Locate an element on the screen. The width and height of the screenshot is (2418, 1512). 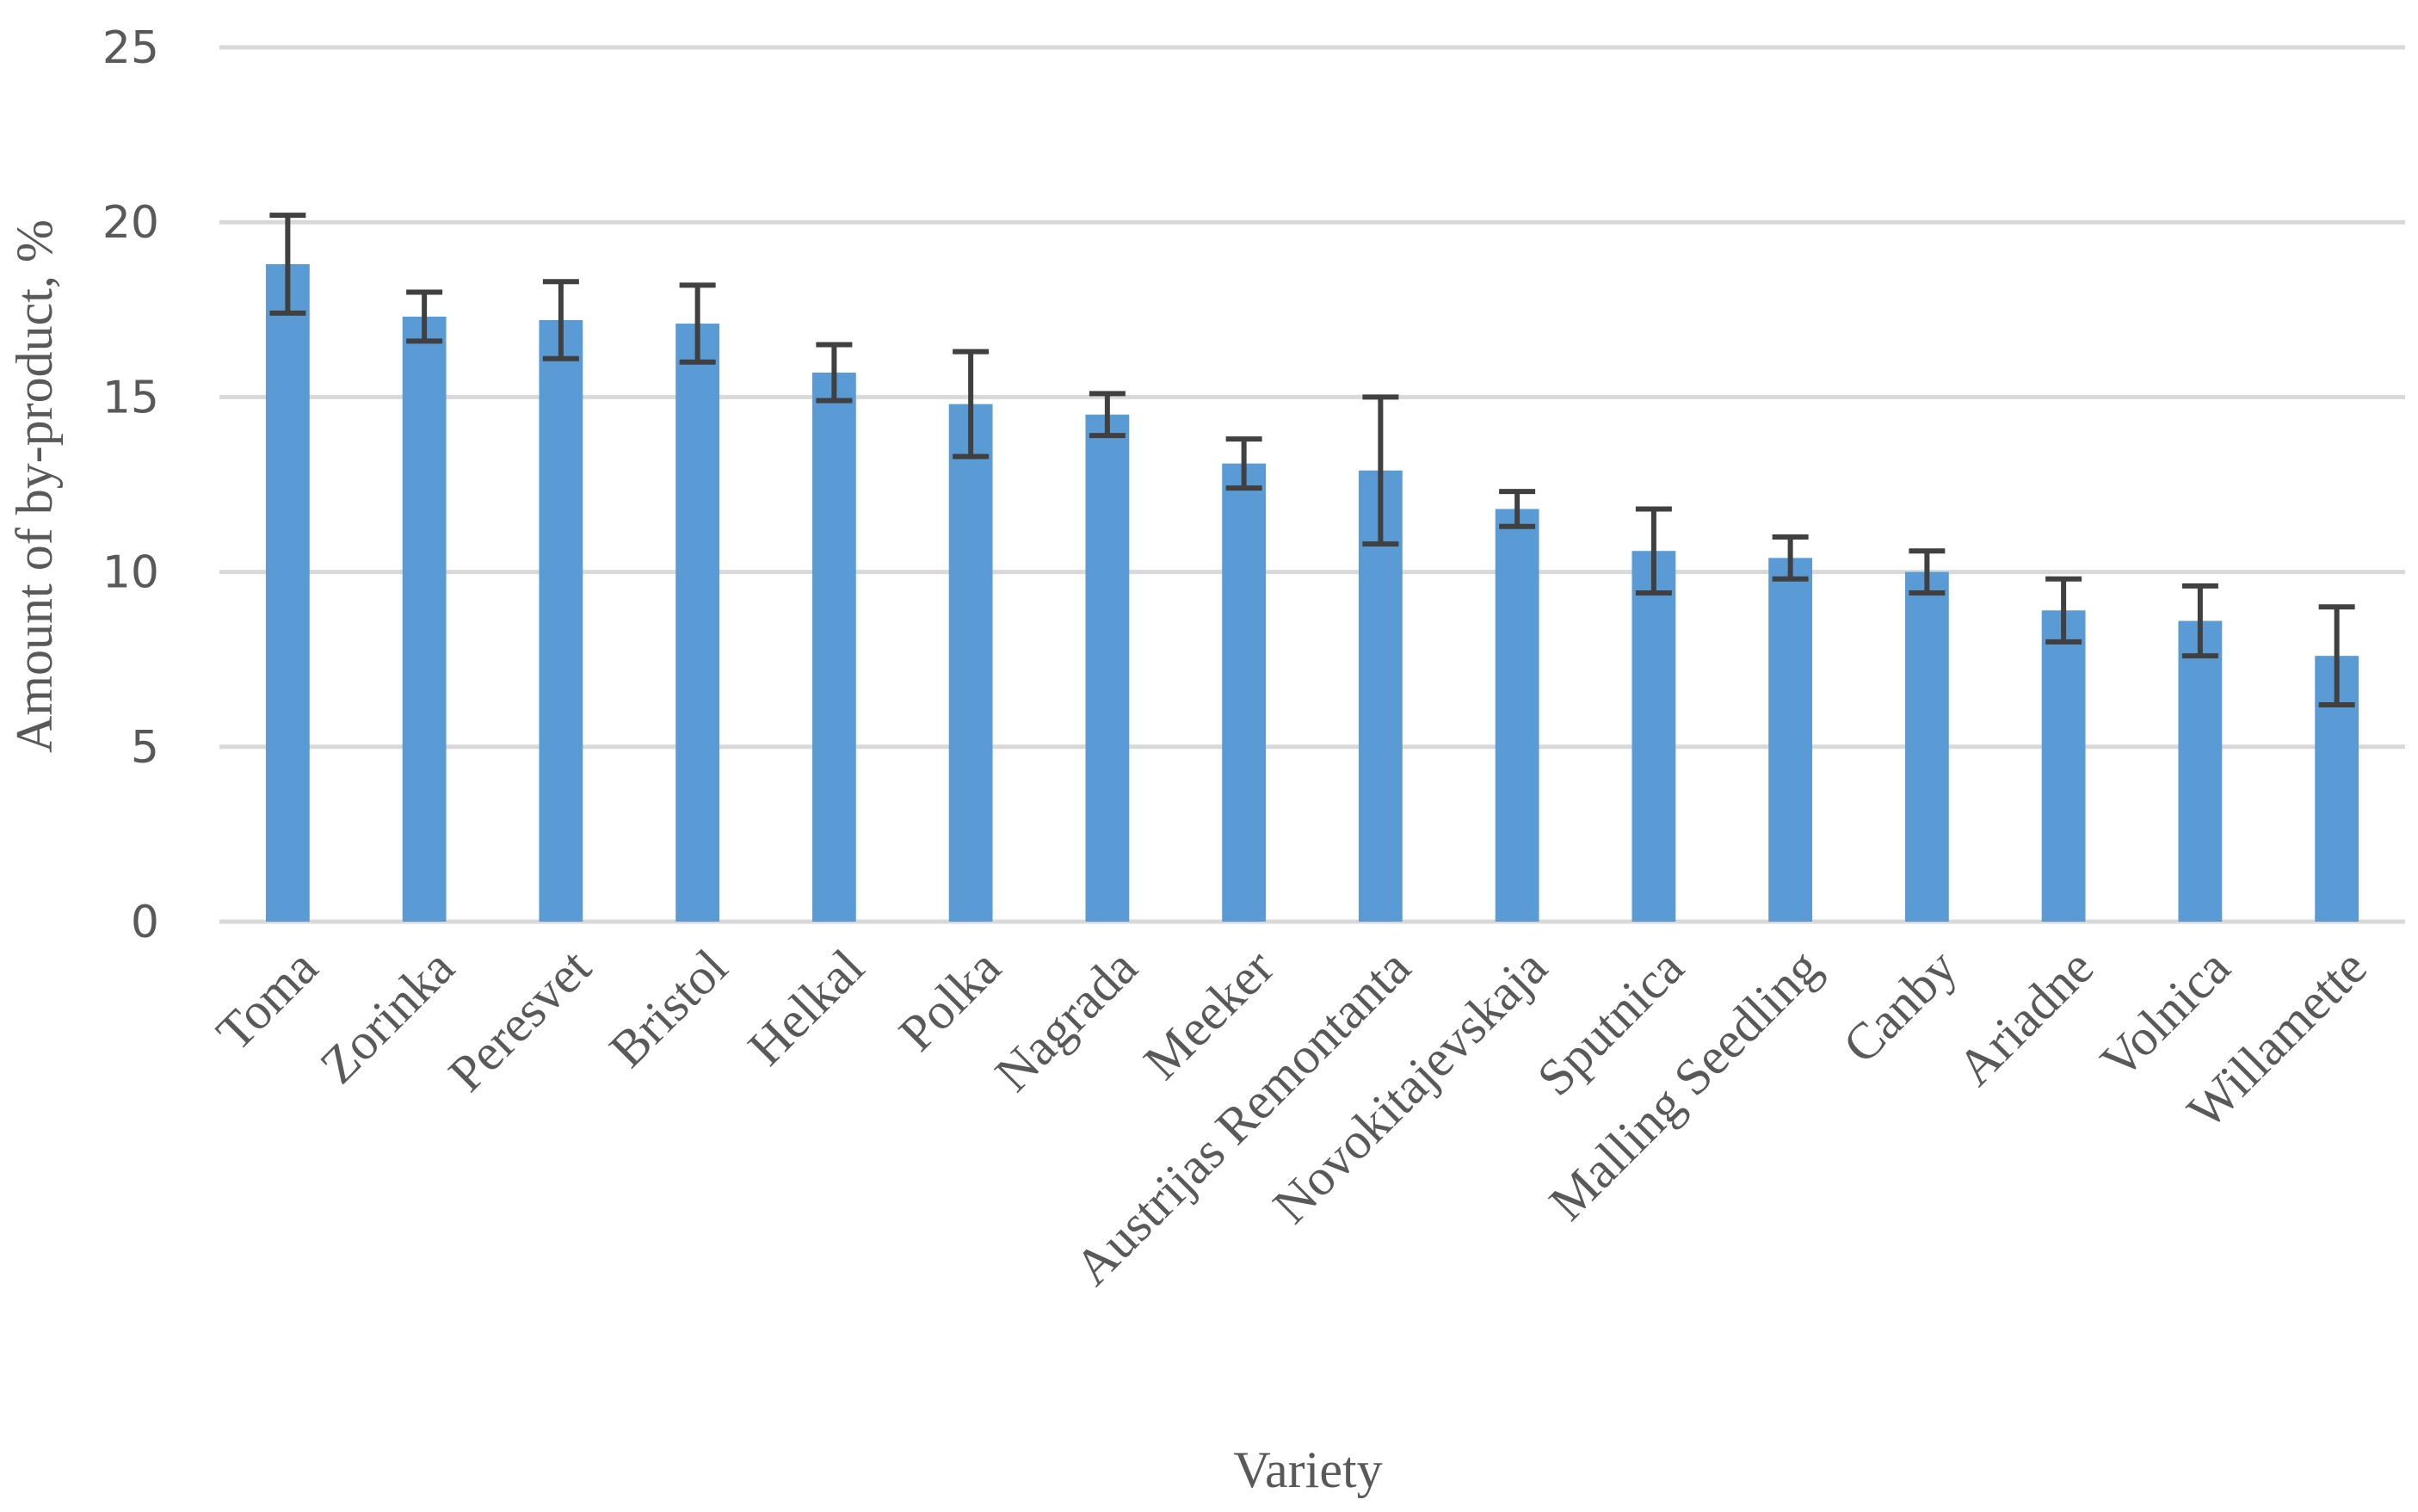
y-tick-label-15: 15 is located at coordinates (130, 397).